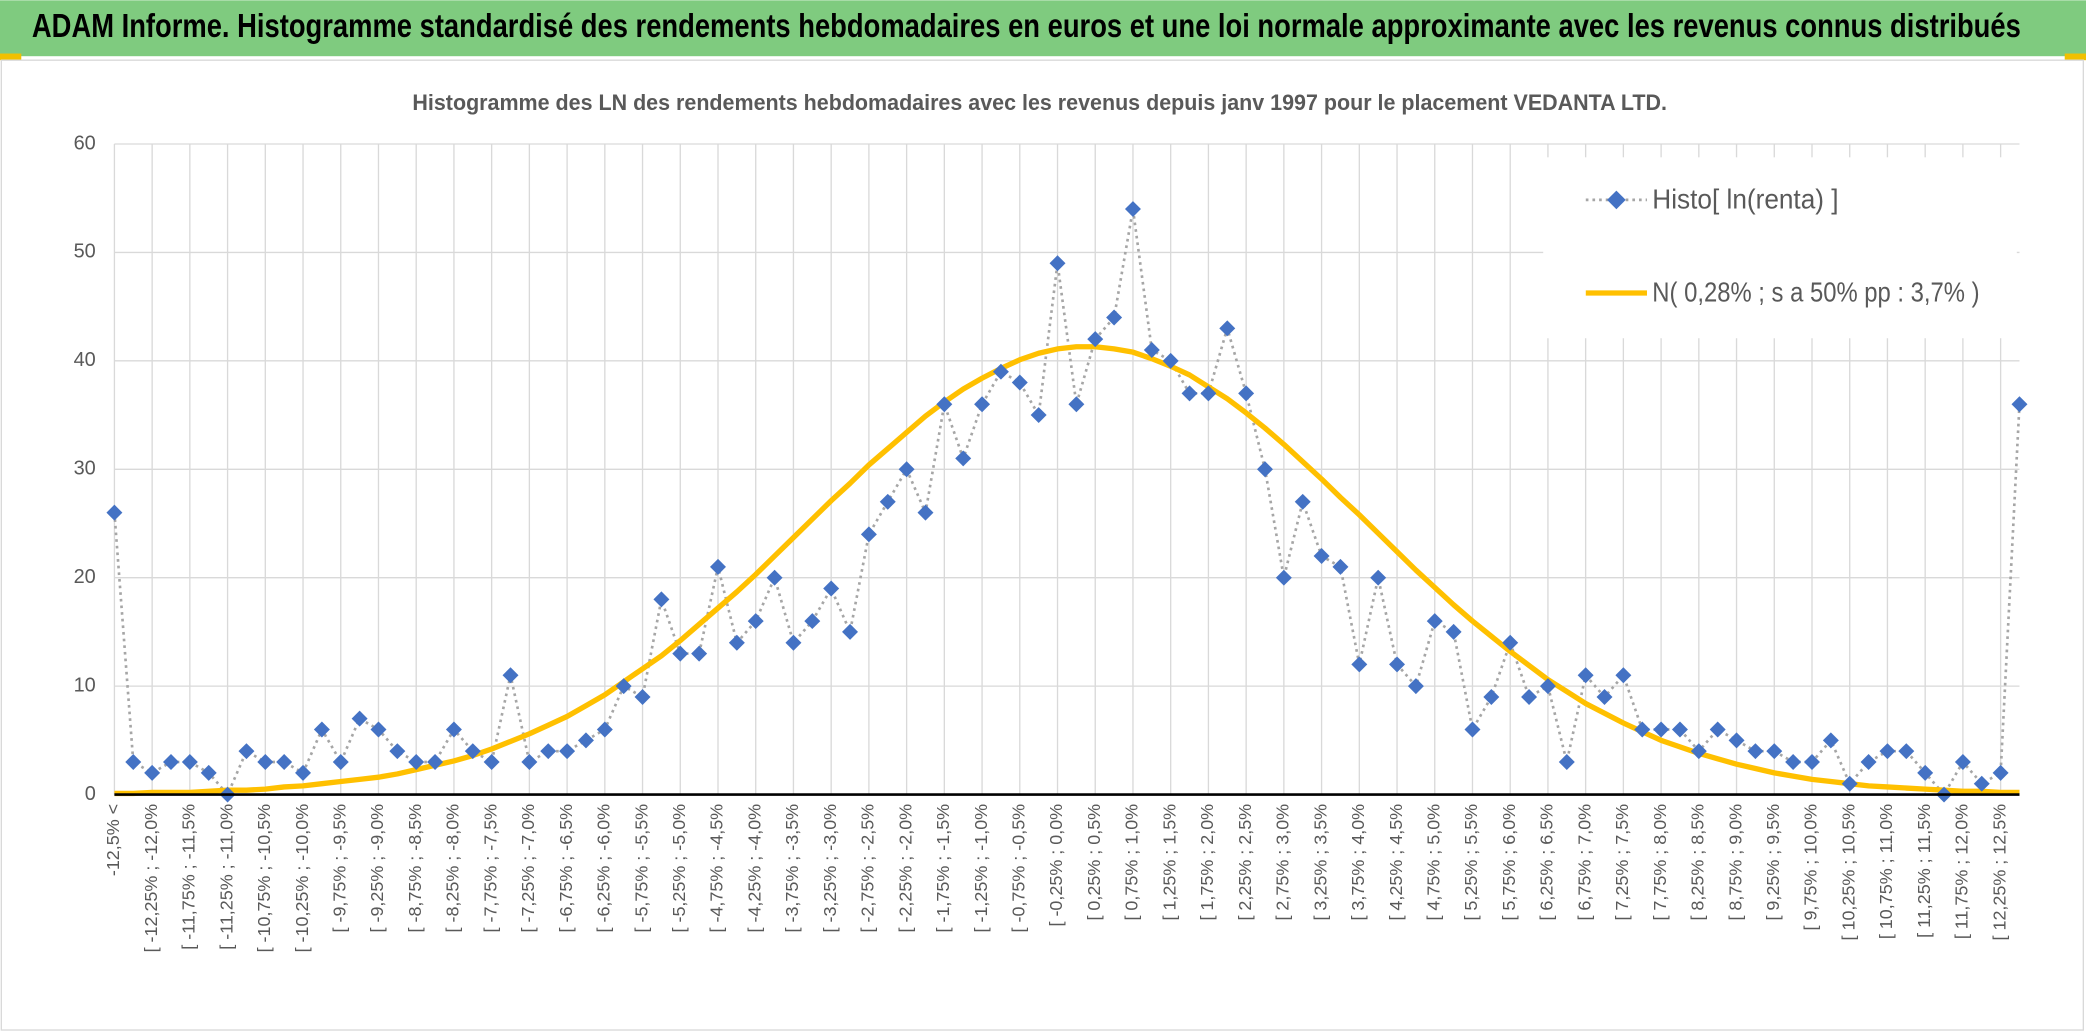 The width and height of the screenshot is (2086, 1033). I want to click on legend-box, so click(1780, 248).